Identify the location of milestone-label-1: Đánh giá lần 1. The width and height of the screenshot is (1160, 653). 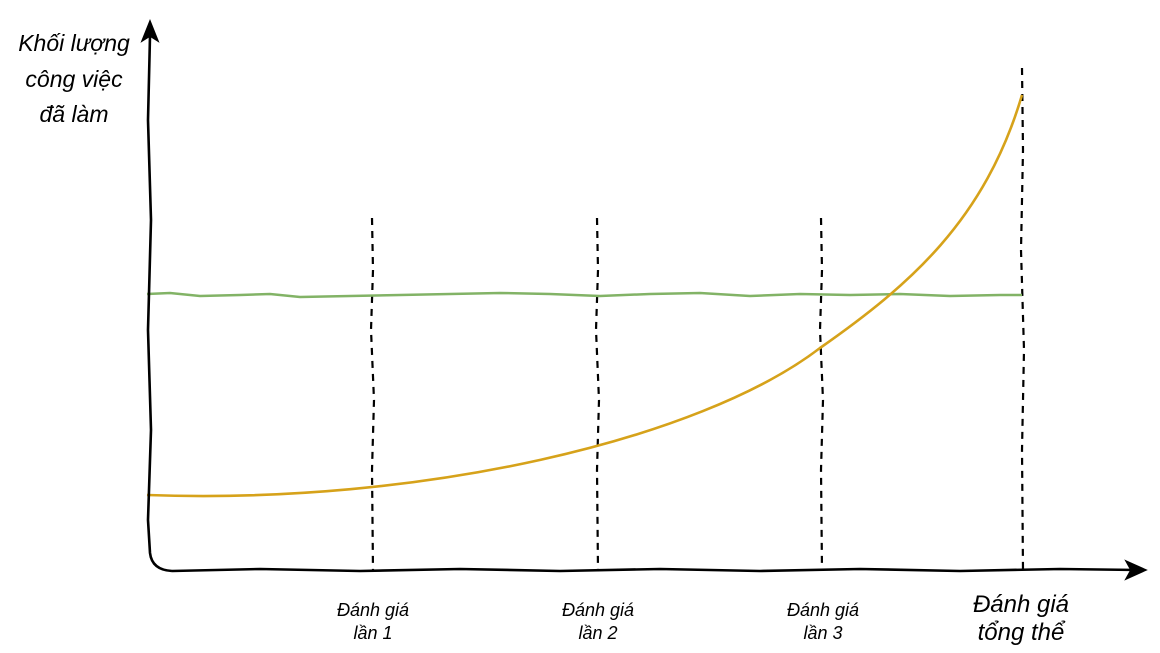
(373, 622).